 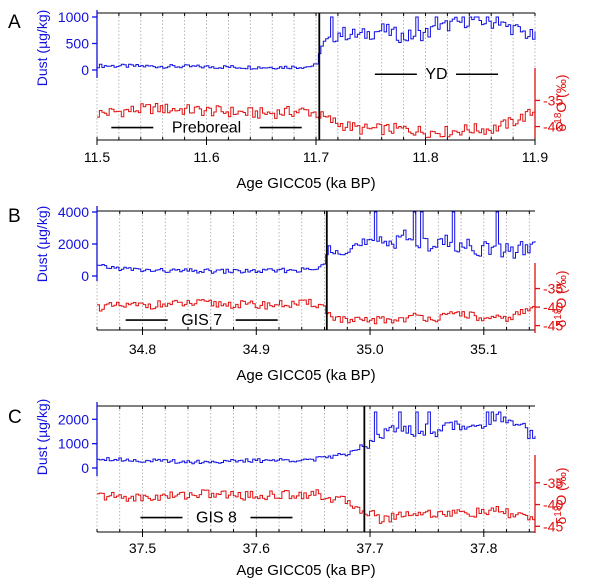 I want to click on x-tick-label: 37.5, so click(x=142, y=548).